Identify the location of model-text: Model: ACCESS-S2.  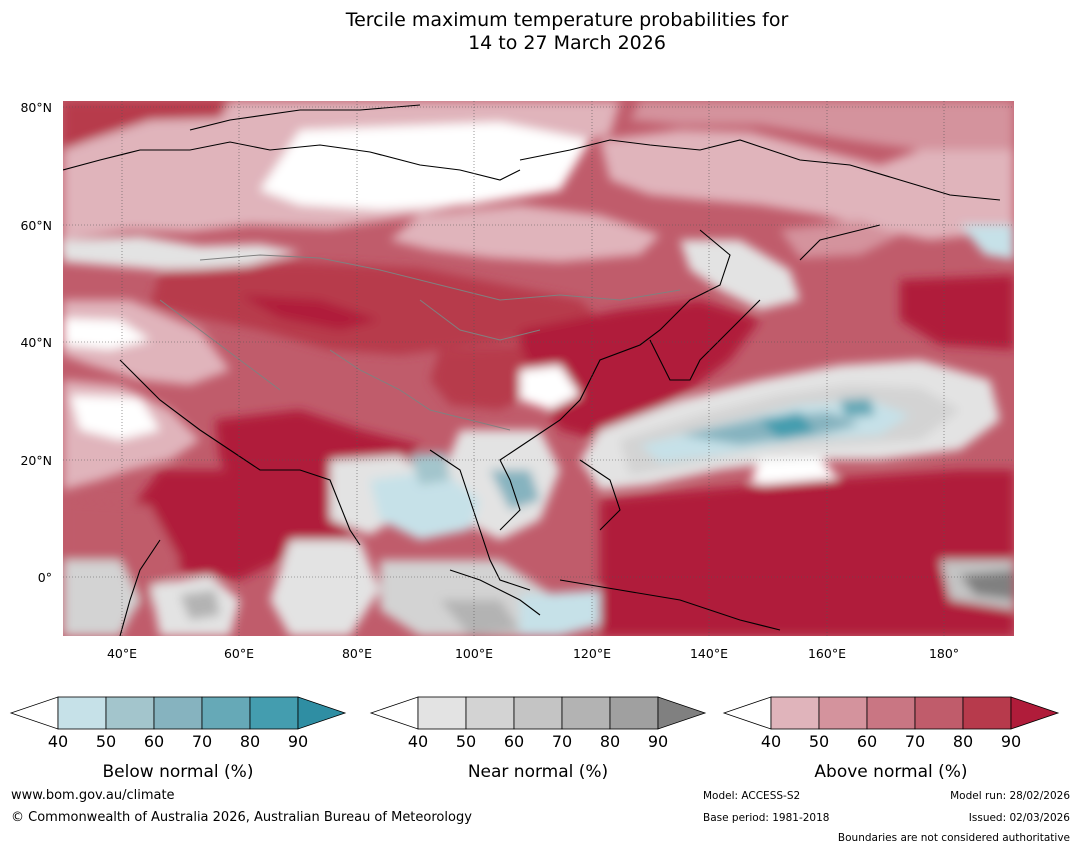
(752, 796).